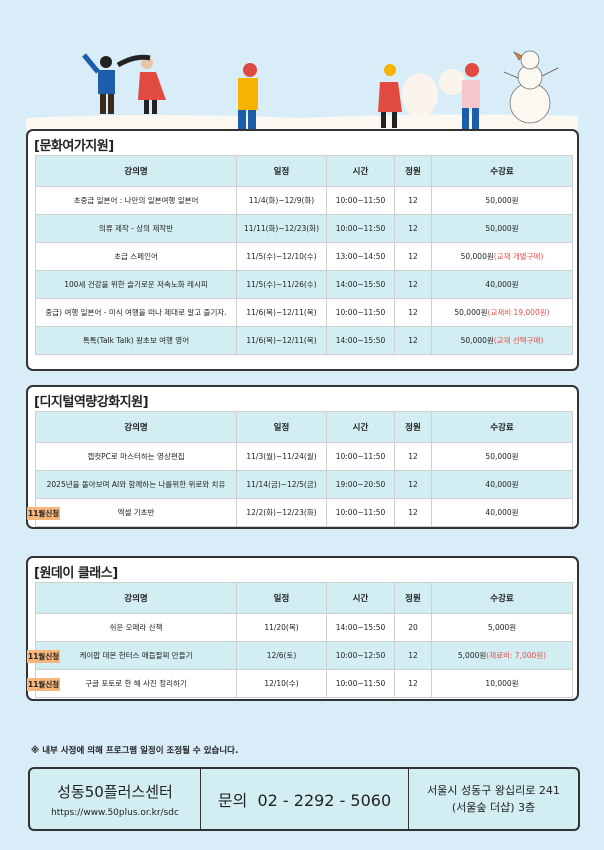 The width and height of the screenshot is (604, 850). I want to click on table-row: 쉬운 오페라 산책 11/20(목) 14:00~15:50 20 5,000원, so click(304, 627).